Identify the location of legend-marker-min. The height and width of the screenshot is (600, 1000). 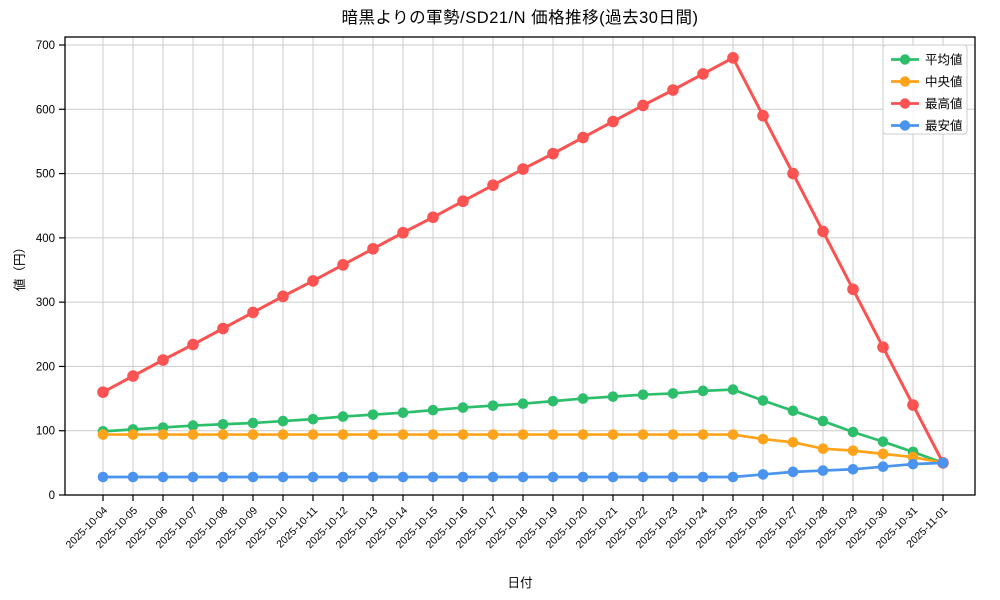
(905, 125).